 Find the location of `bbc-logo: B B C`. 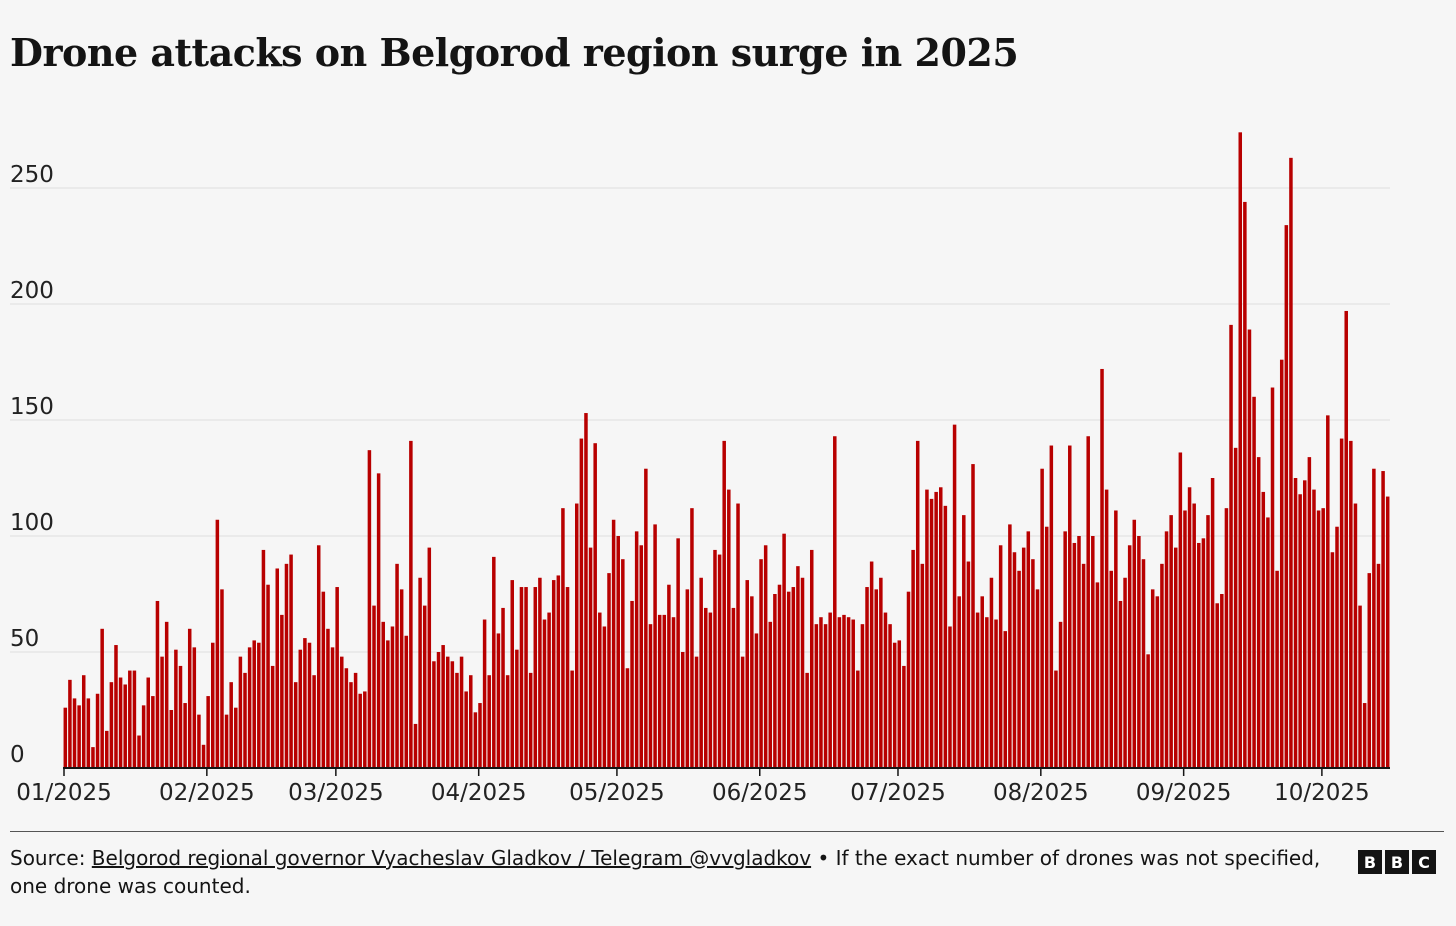

bbc-logo: B B C is located at coordinates (1397, 862).